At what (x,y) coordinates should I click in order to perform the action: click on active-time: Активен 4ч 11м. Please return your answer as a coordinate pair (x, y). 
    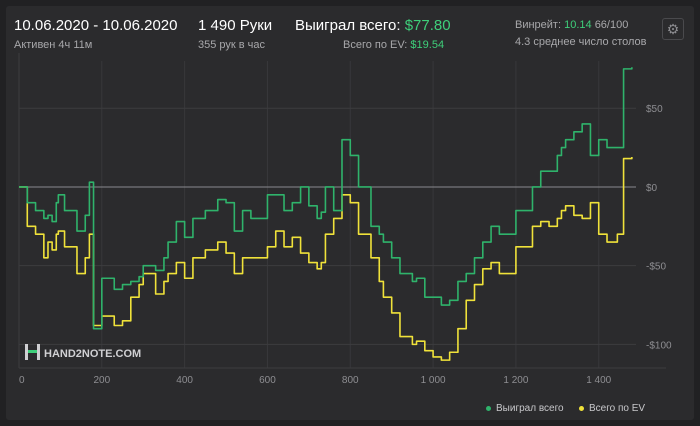
    Looking at the image, I should click on (53, 45).